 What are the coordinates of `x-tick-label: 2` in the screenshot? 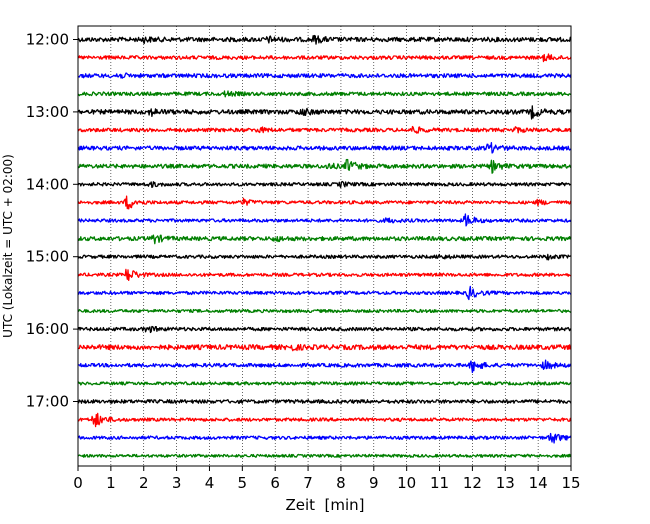 It's located at (144, 483).